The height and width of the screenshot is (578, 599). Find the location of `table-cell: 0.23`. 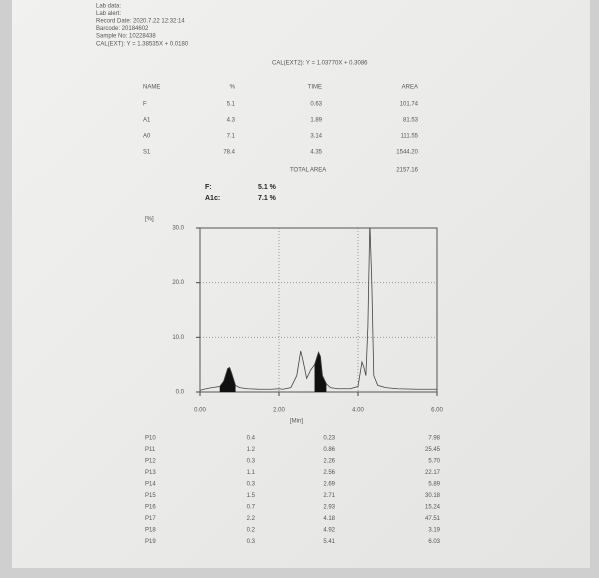

table-cell: 0.23 is located at coordinates (329, 439).